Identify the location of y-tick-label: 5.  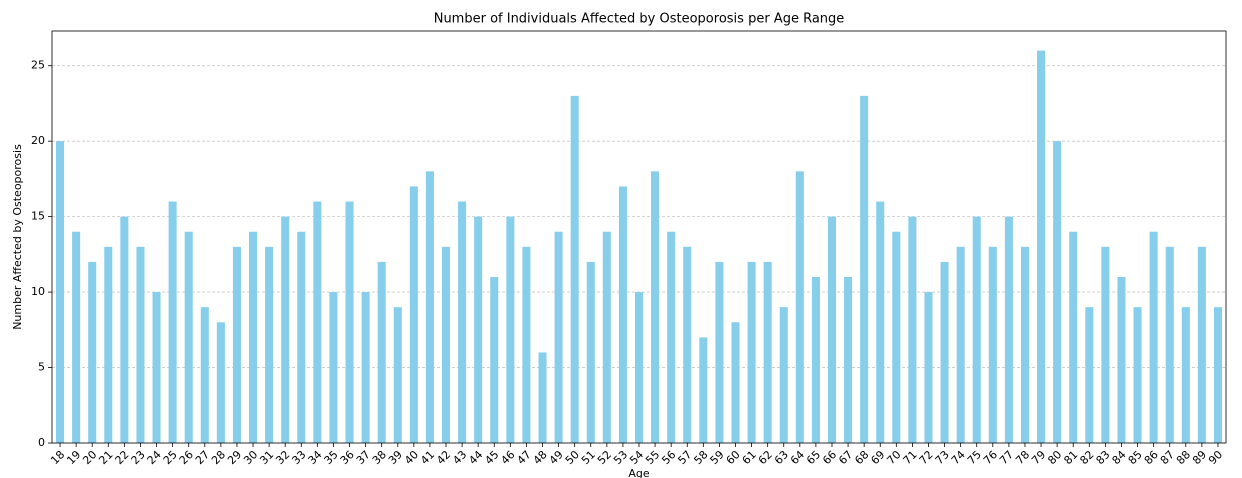
(41, 367).